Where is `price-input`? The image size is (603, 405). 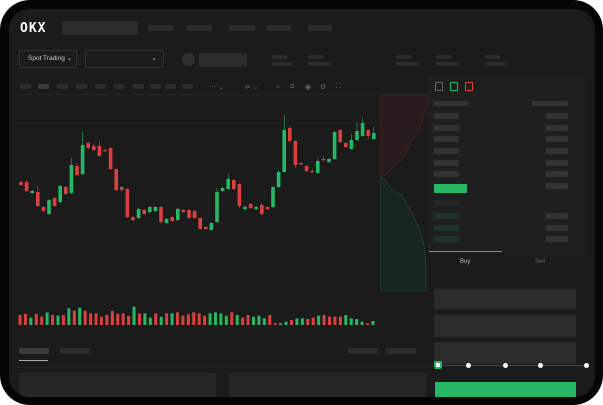
price-input is located at coordinates (505, 299).